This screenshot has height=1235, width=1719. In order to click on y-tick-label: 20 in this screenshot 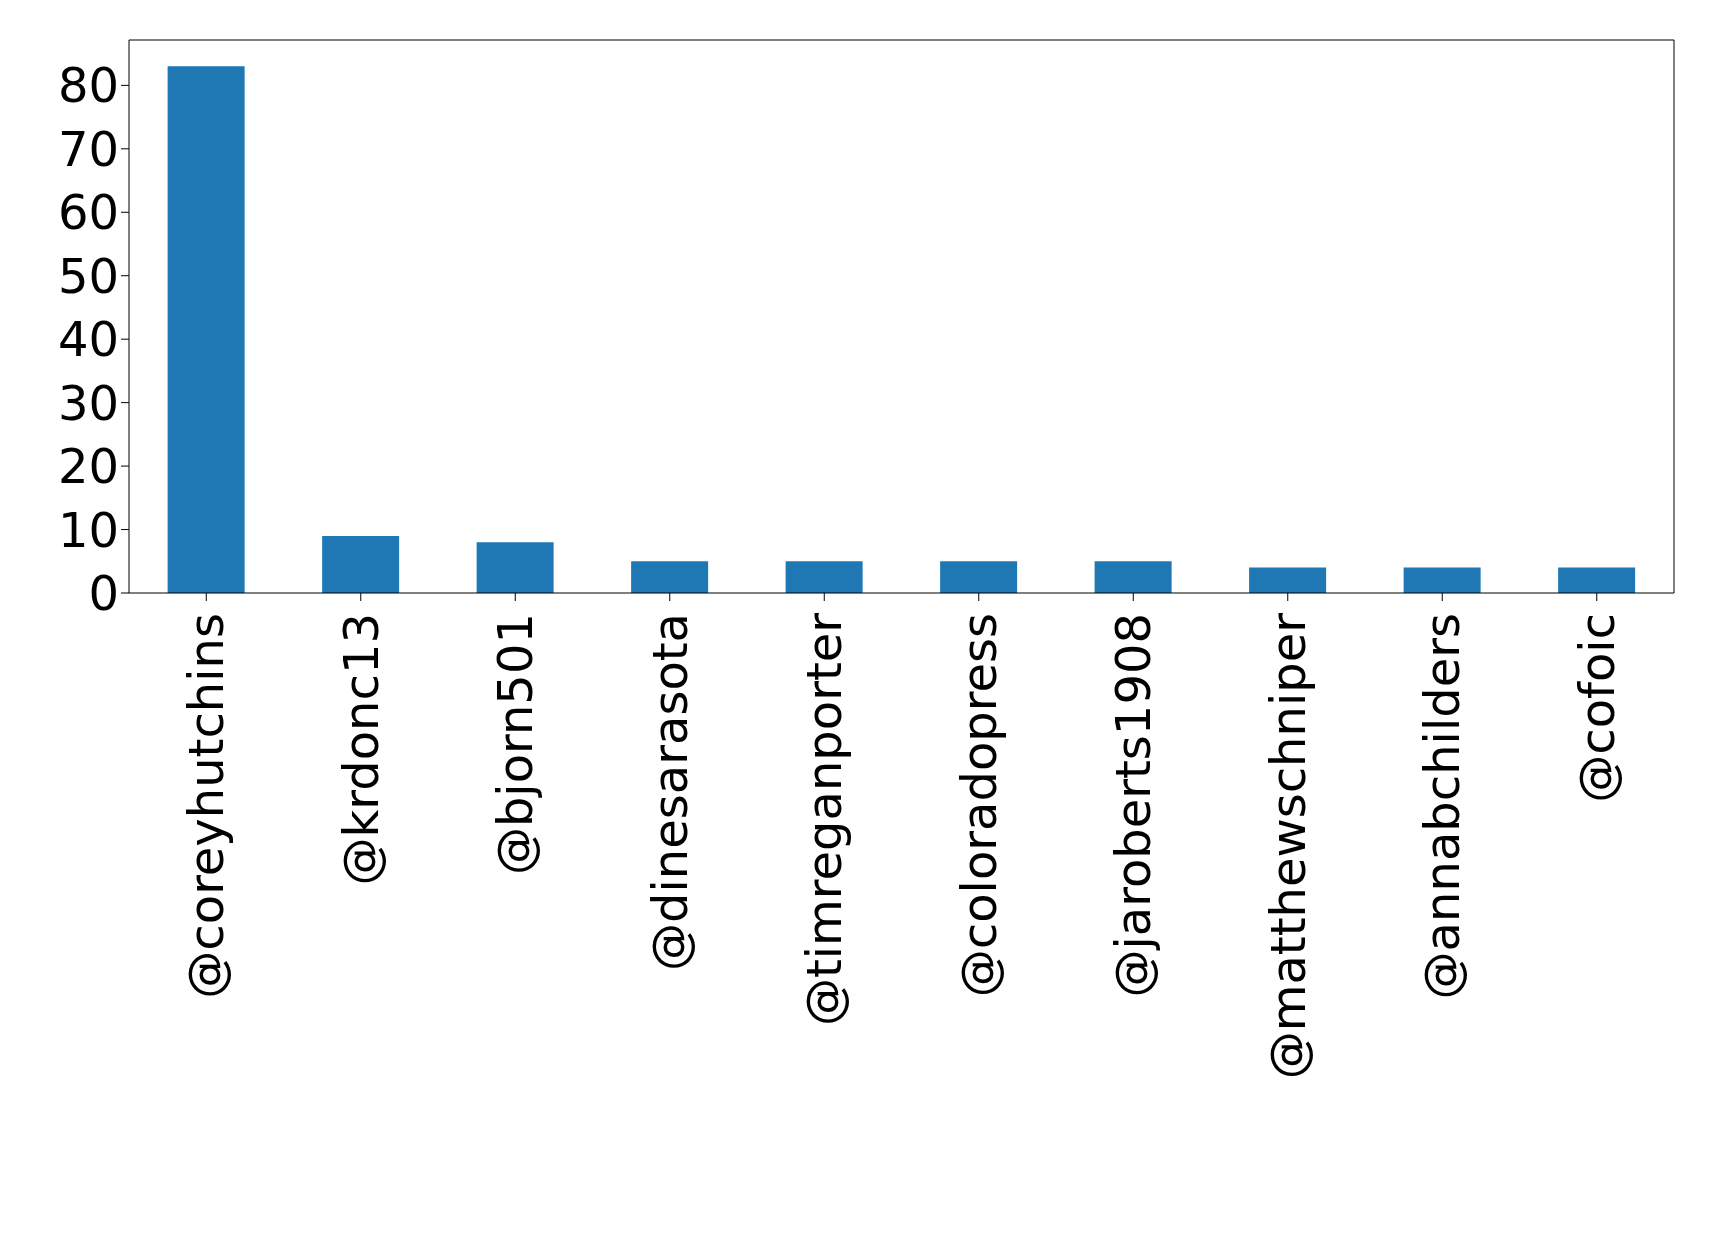, I will do `click(88, 466)`.